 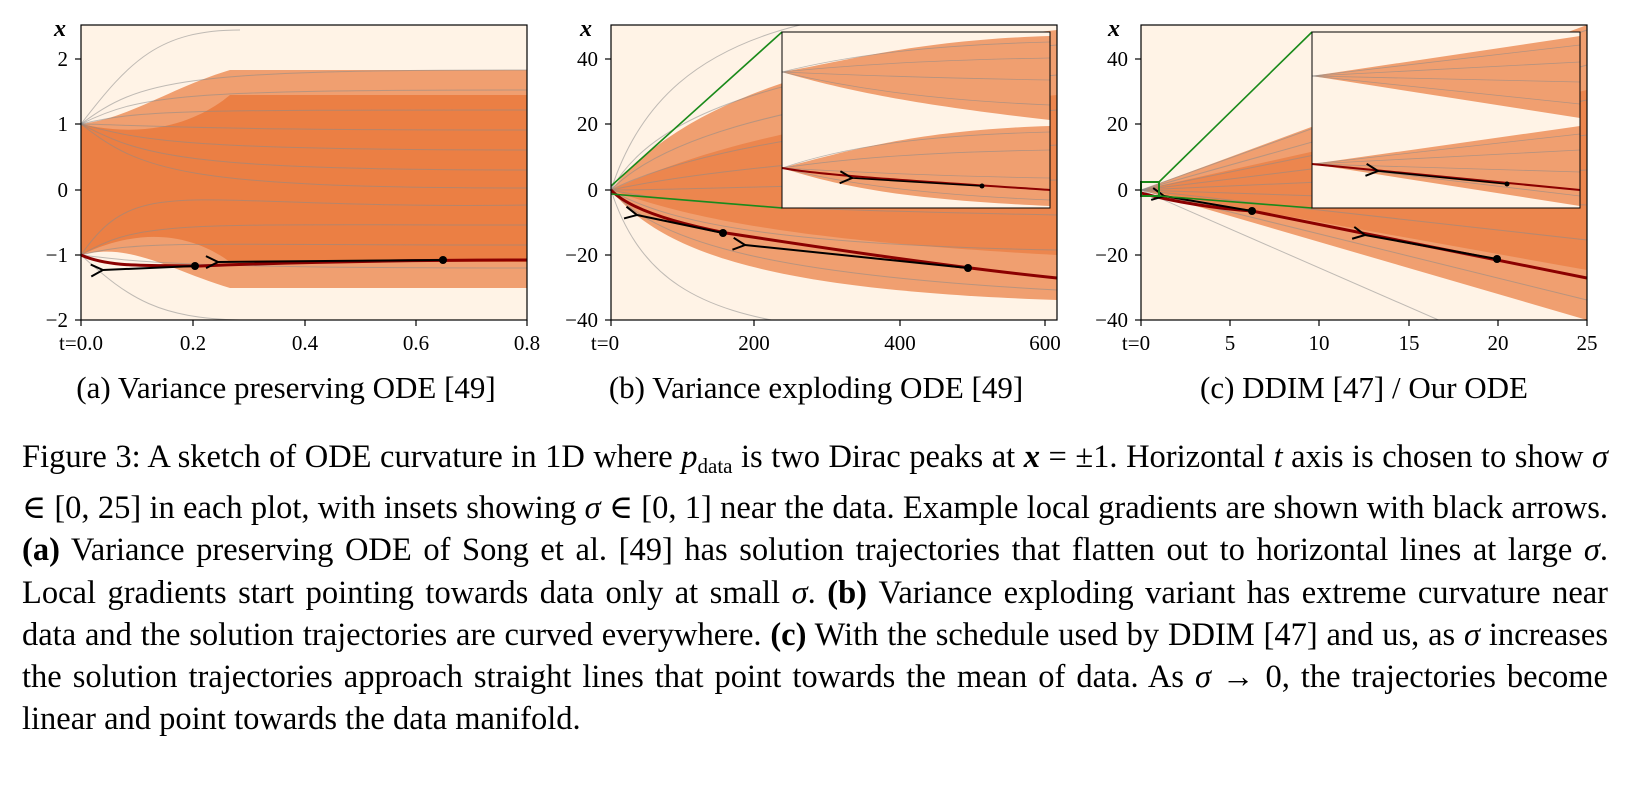 I want to click on panel-b-inset-frame, so click(x=916, y=120).